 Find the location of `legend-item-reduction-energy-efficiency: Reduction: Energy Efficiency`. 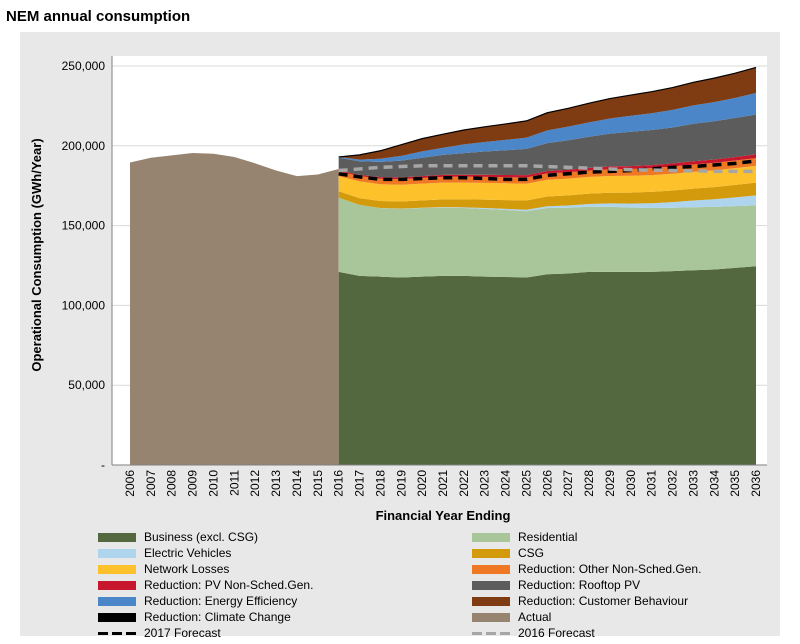

legend-item-reduction-energy-efficiency: Reduction: Energy Efficiency is located at coordinates (197, 601).